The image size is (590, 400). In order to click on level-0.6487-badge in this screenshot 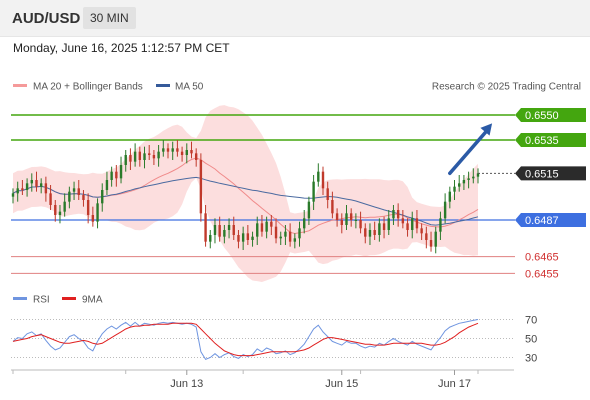, I will do `click(550, 220)`.